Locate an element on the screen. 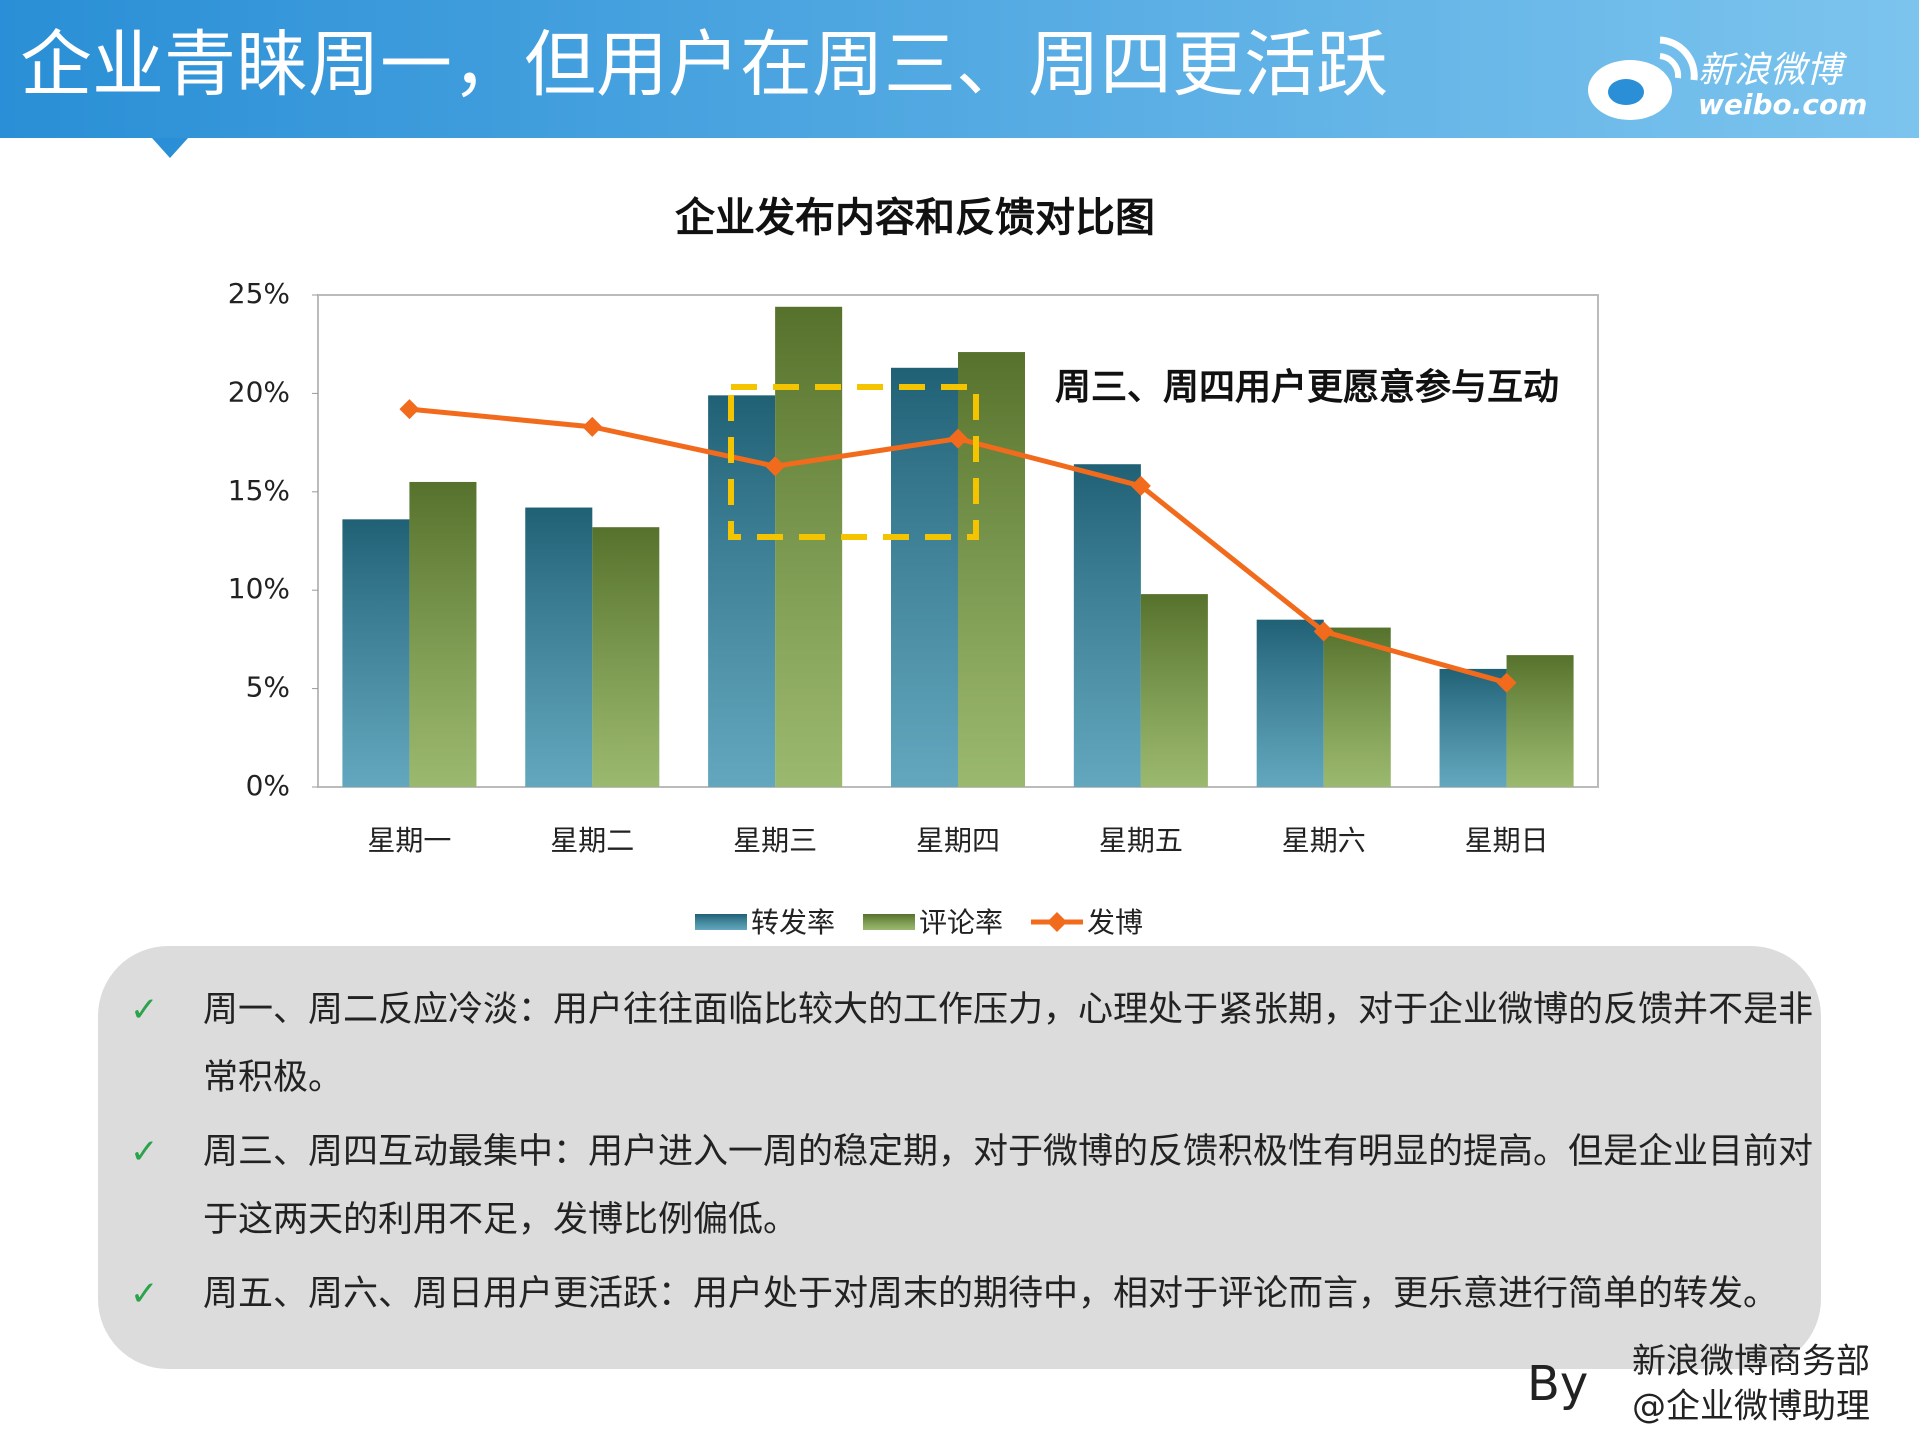 This screenshot has width=1919, height=1439. x-tick-label: 星期四 is located at coordinates (958, 840).